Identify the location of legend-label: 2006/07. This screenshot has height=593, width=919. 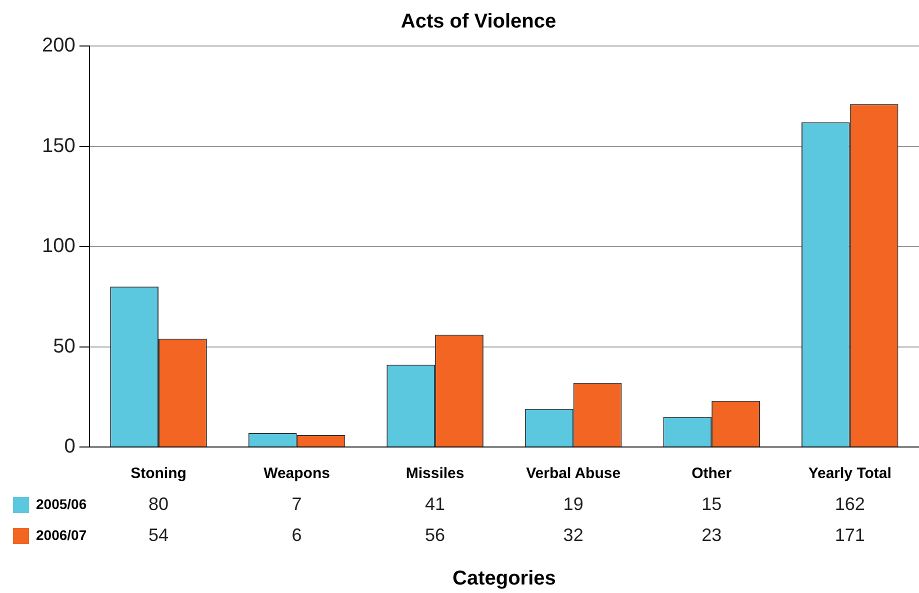
(61, 534).